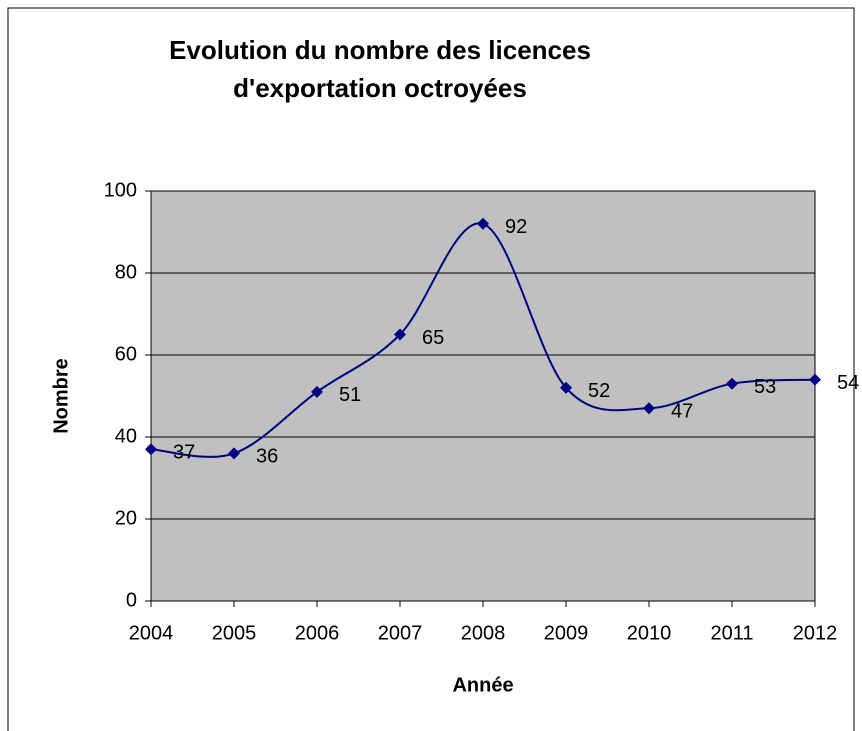 The width and height of the screenshot is (862, 731). Describe the element at coordinates (815, 633) in the screenshot. I see `x-tick-label: 2012` at that location.